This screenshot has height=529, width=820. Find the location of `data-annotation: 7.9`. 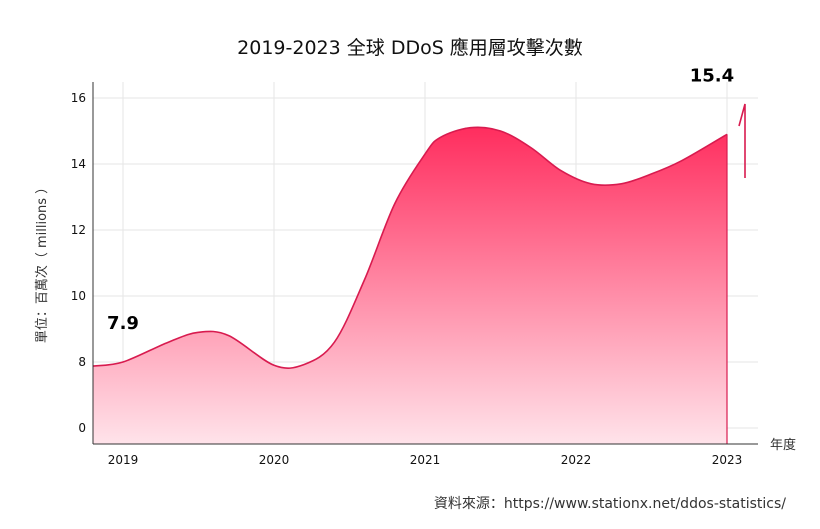

data-annotation: 7.9 is located at coordinates (123, 323).